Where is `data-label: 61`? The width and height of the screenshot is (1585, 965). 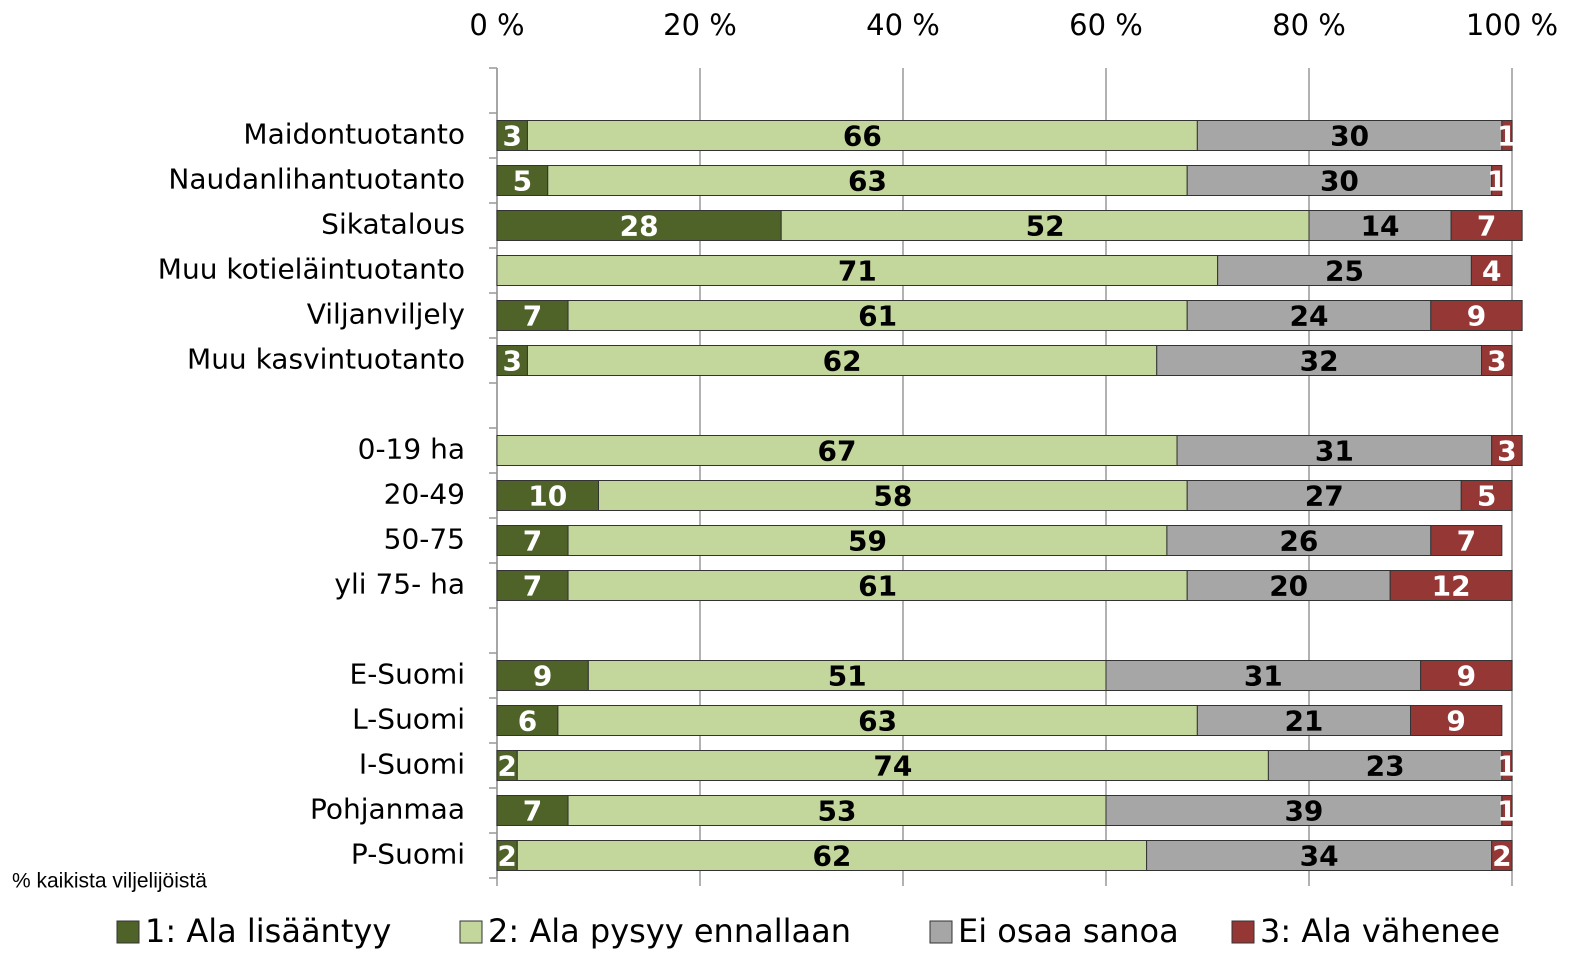
data-label: 61 is located at coordinates (877, 586).